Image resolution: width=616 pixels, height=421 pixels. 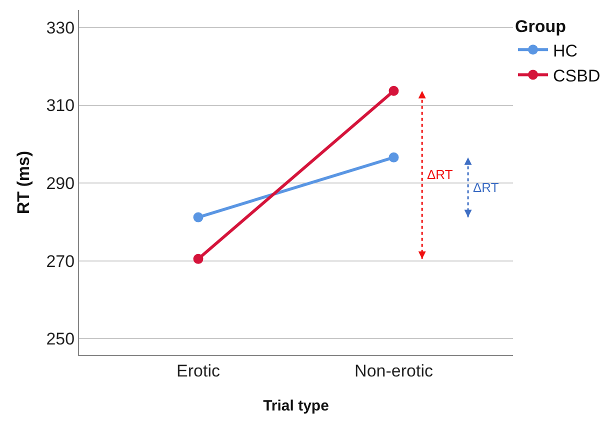 I want to click on y-tick-label: 270, so click(x=60, y=261).